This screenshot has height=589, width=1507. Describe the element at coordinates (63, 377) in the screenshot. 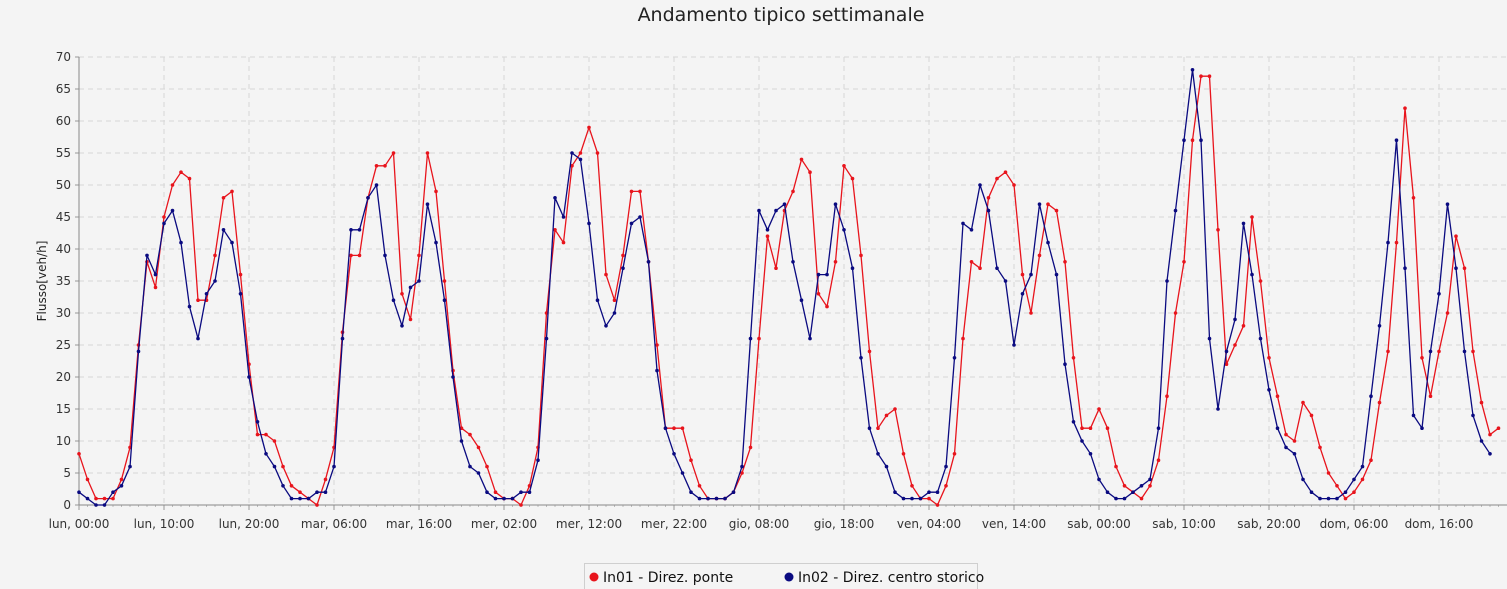

I see `y-tick-label: 20` at that location.